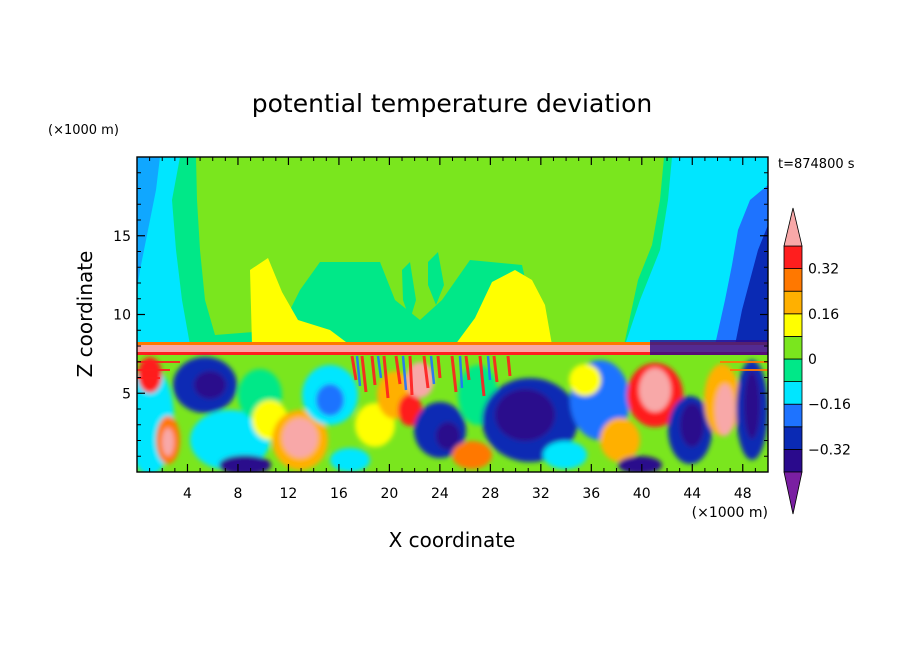  I want to click on x-tick-label-0: 4, so click(187, 494).